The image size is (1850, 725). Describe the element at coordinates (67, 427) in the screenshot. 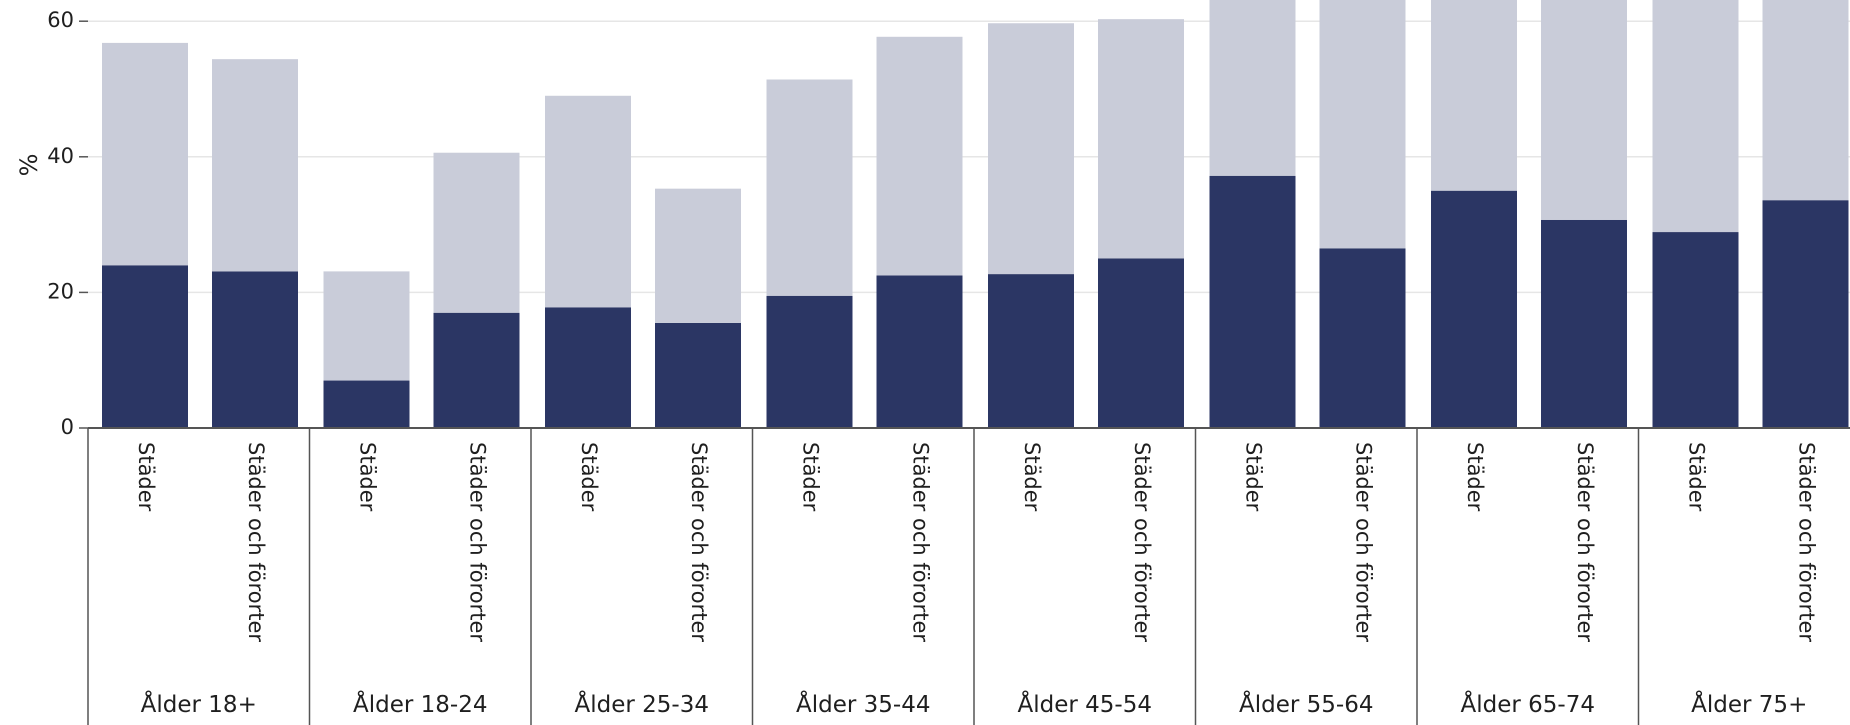

I see `y-tick-label: 0` at that location.